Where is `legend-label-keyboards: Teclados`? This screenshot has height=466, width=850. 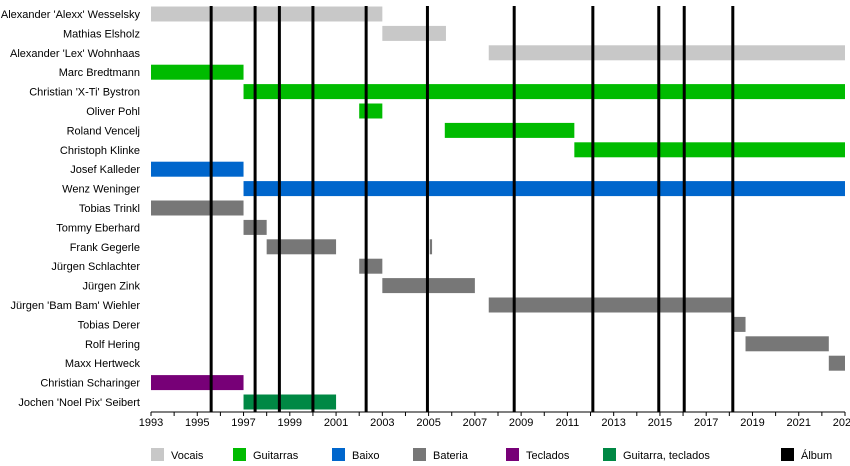
legend-label-keyboards: Teclados is located at coordinates (548, 456).